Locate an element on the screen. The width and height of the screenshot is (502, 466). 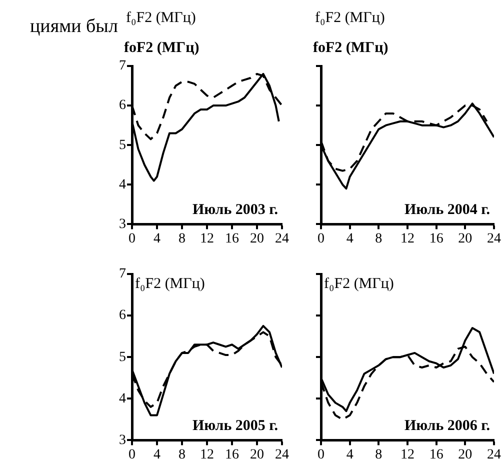
annotation: Июль 2003 г. is located at coordinates (235, 210).